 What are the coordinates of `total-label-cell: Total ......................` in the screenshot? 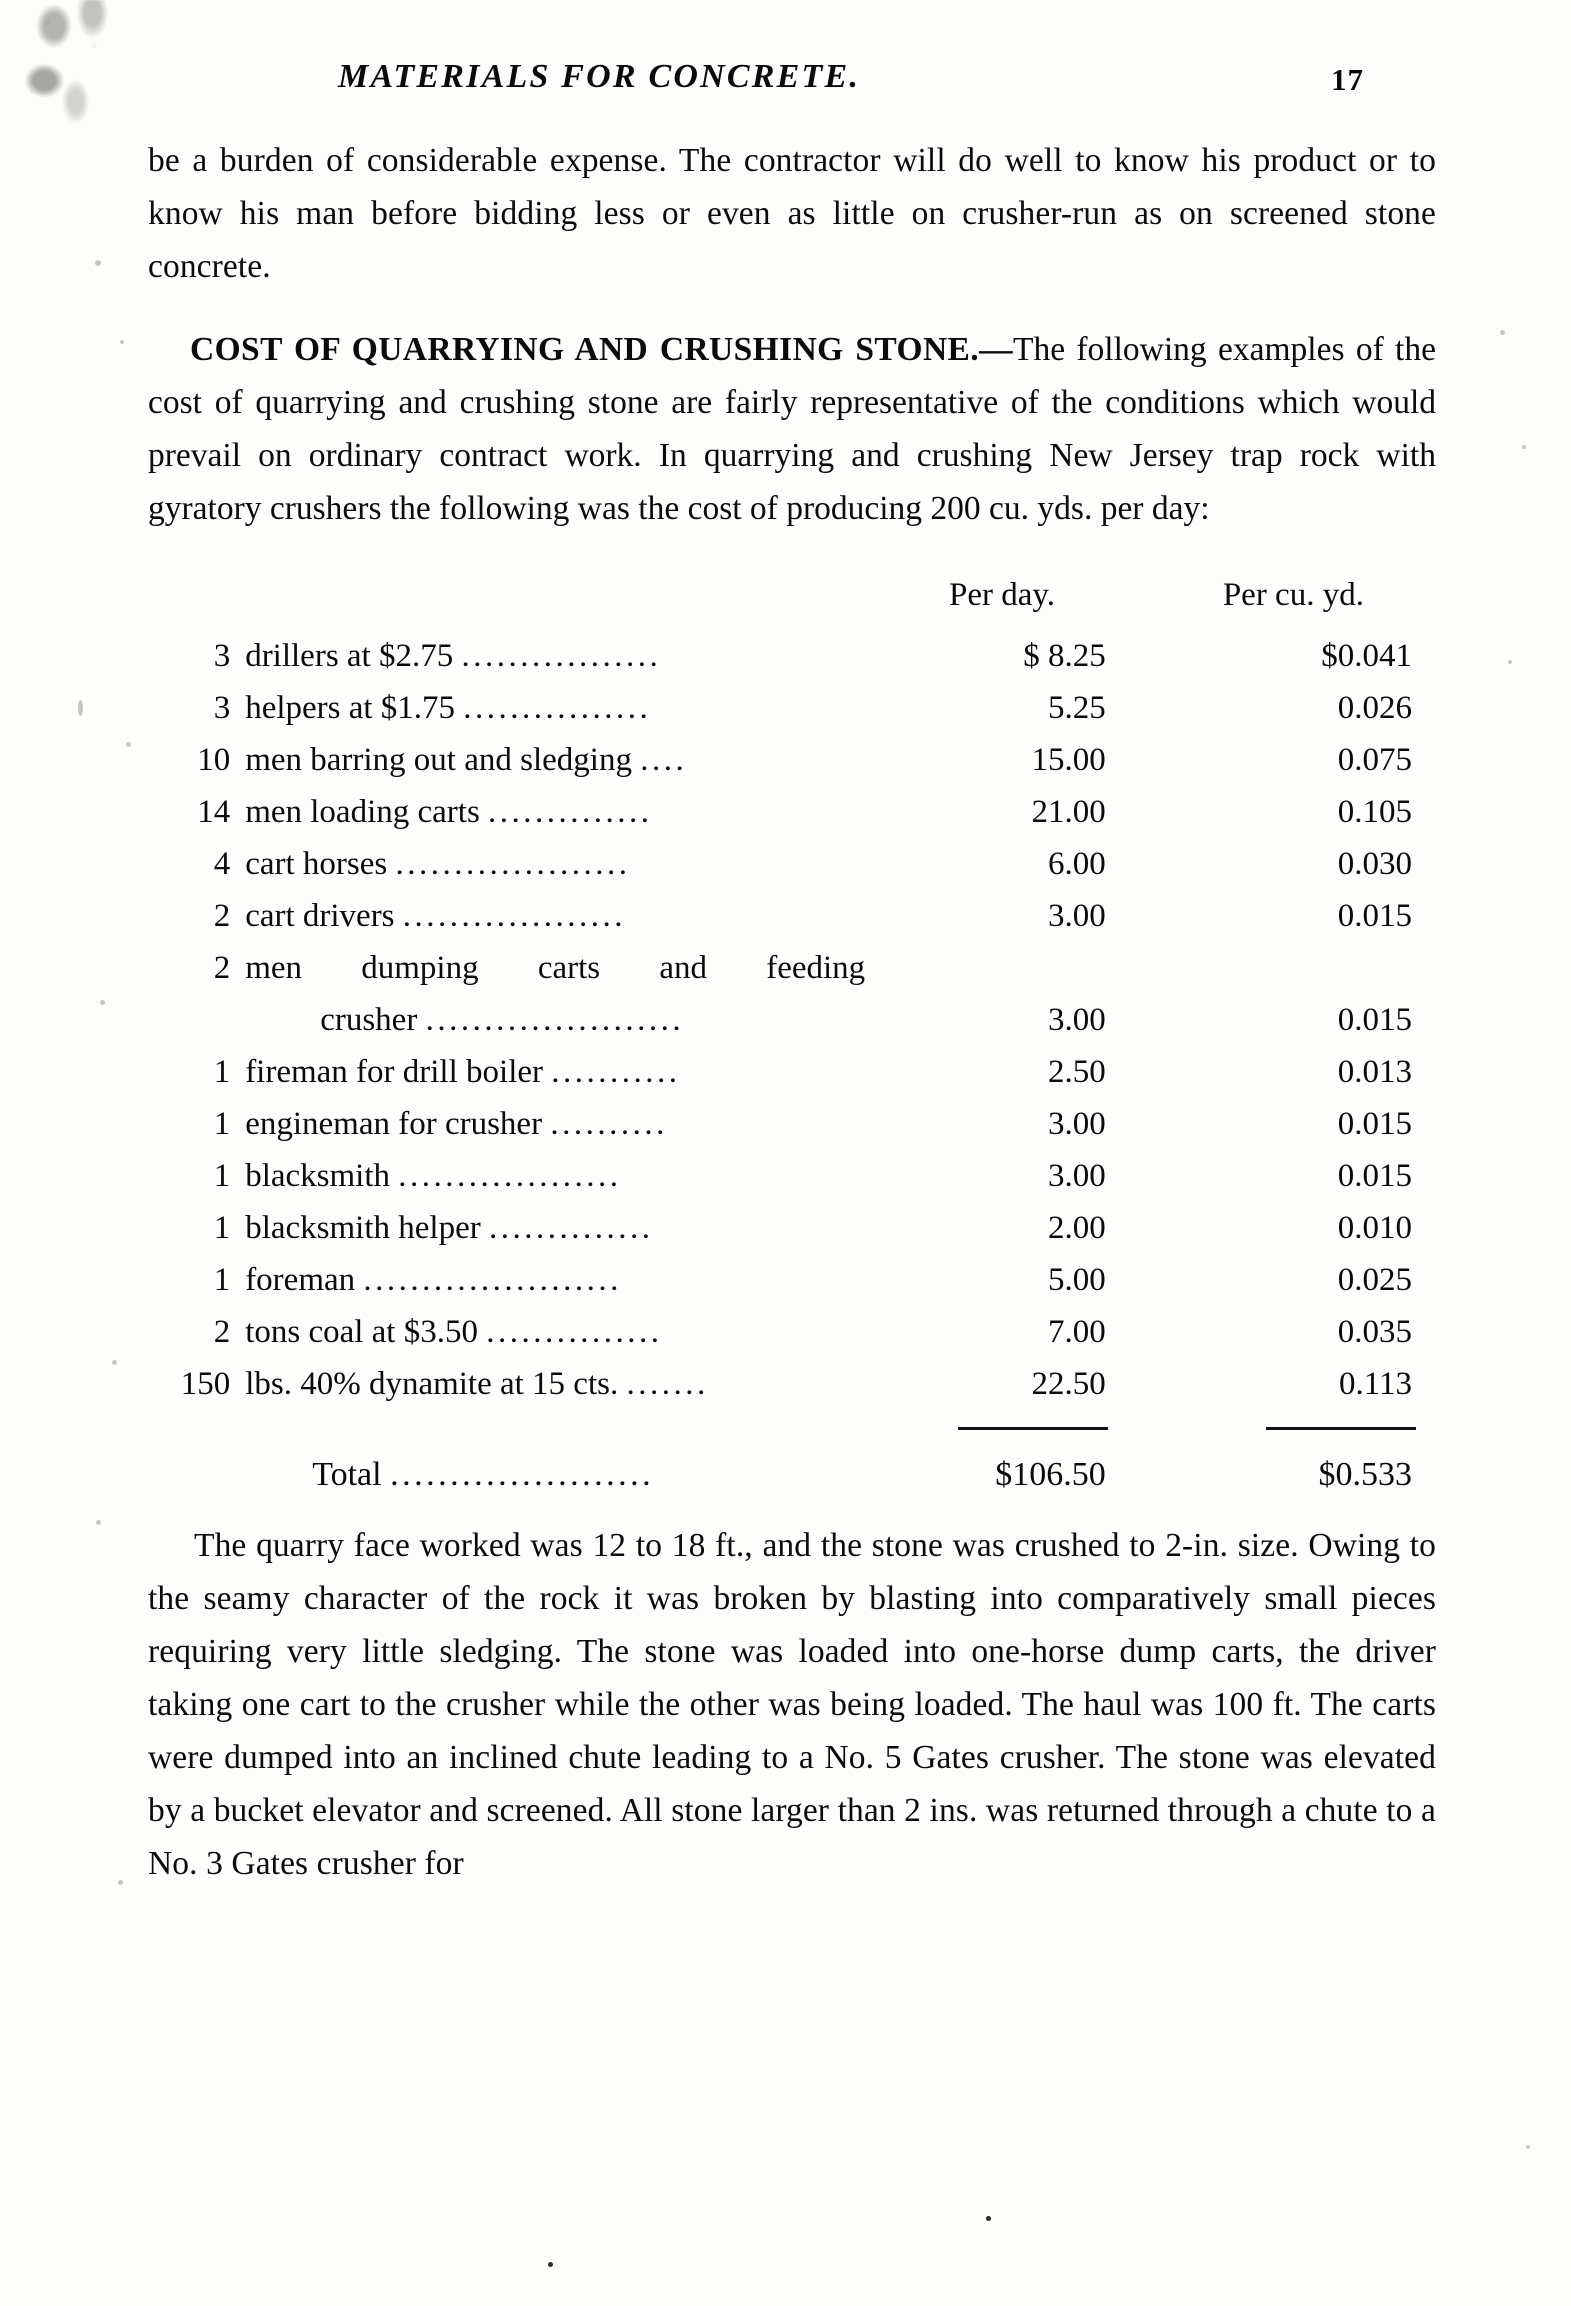 It's located at (557, 1468).